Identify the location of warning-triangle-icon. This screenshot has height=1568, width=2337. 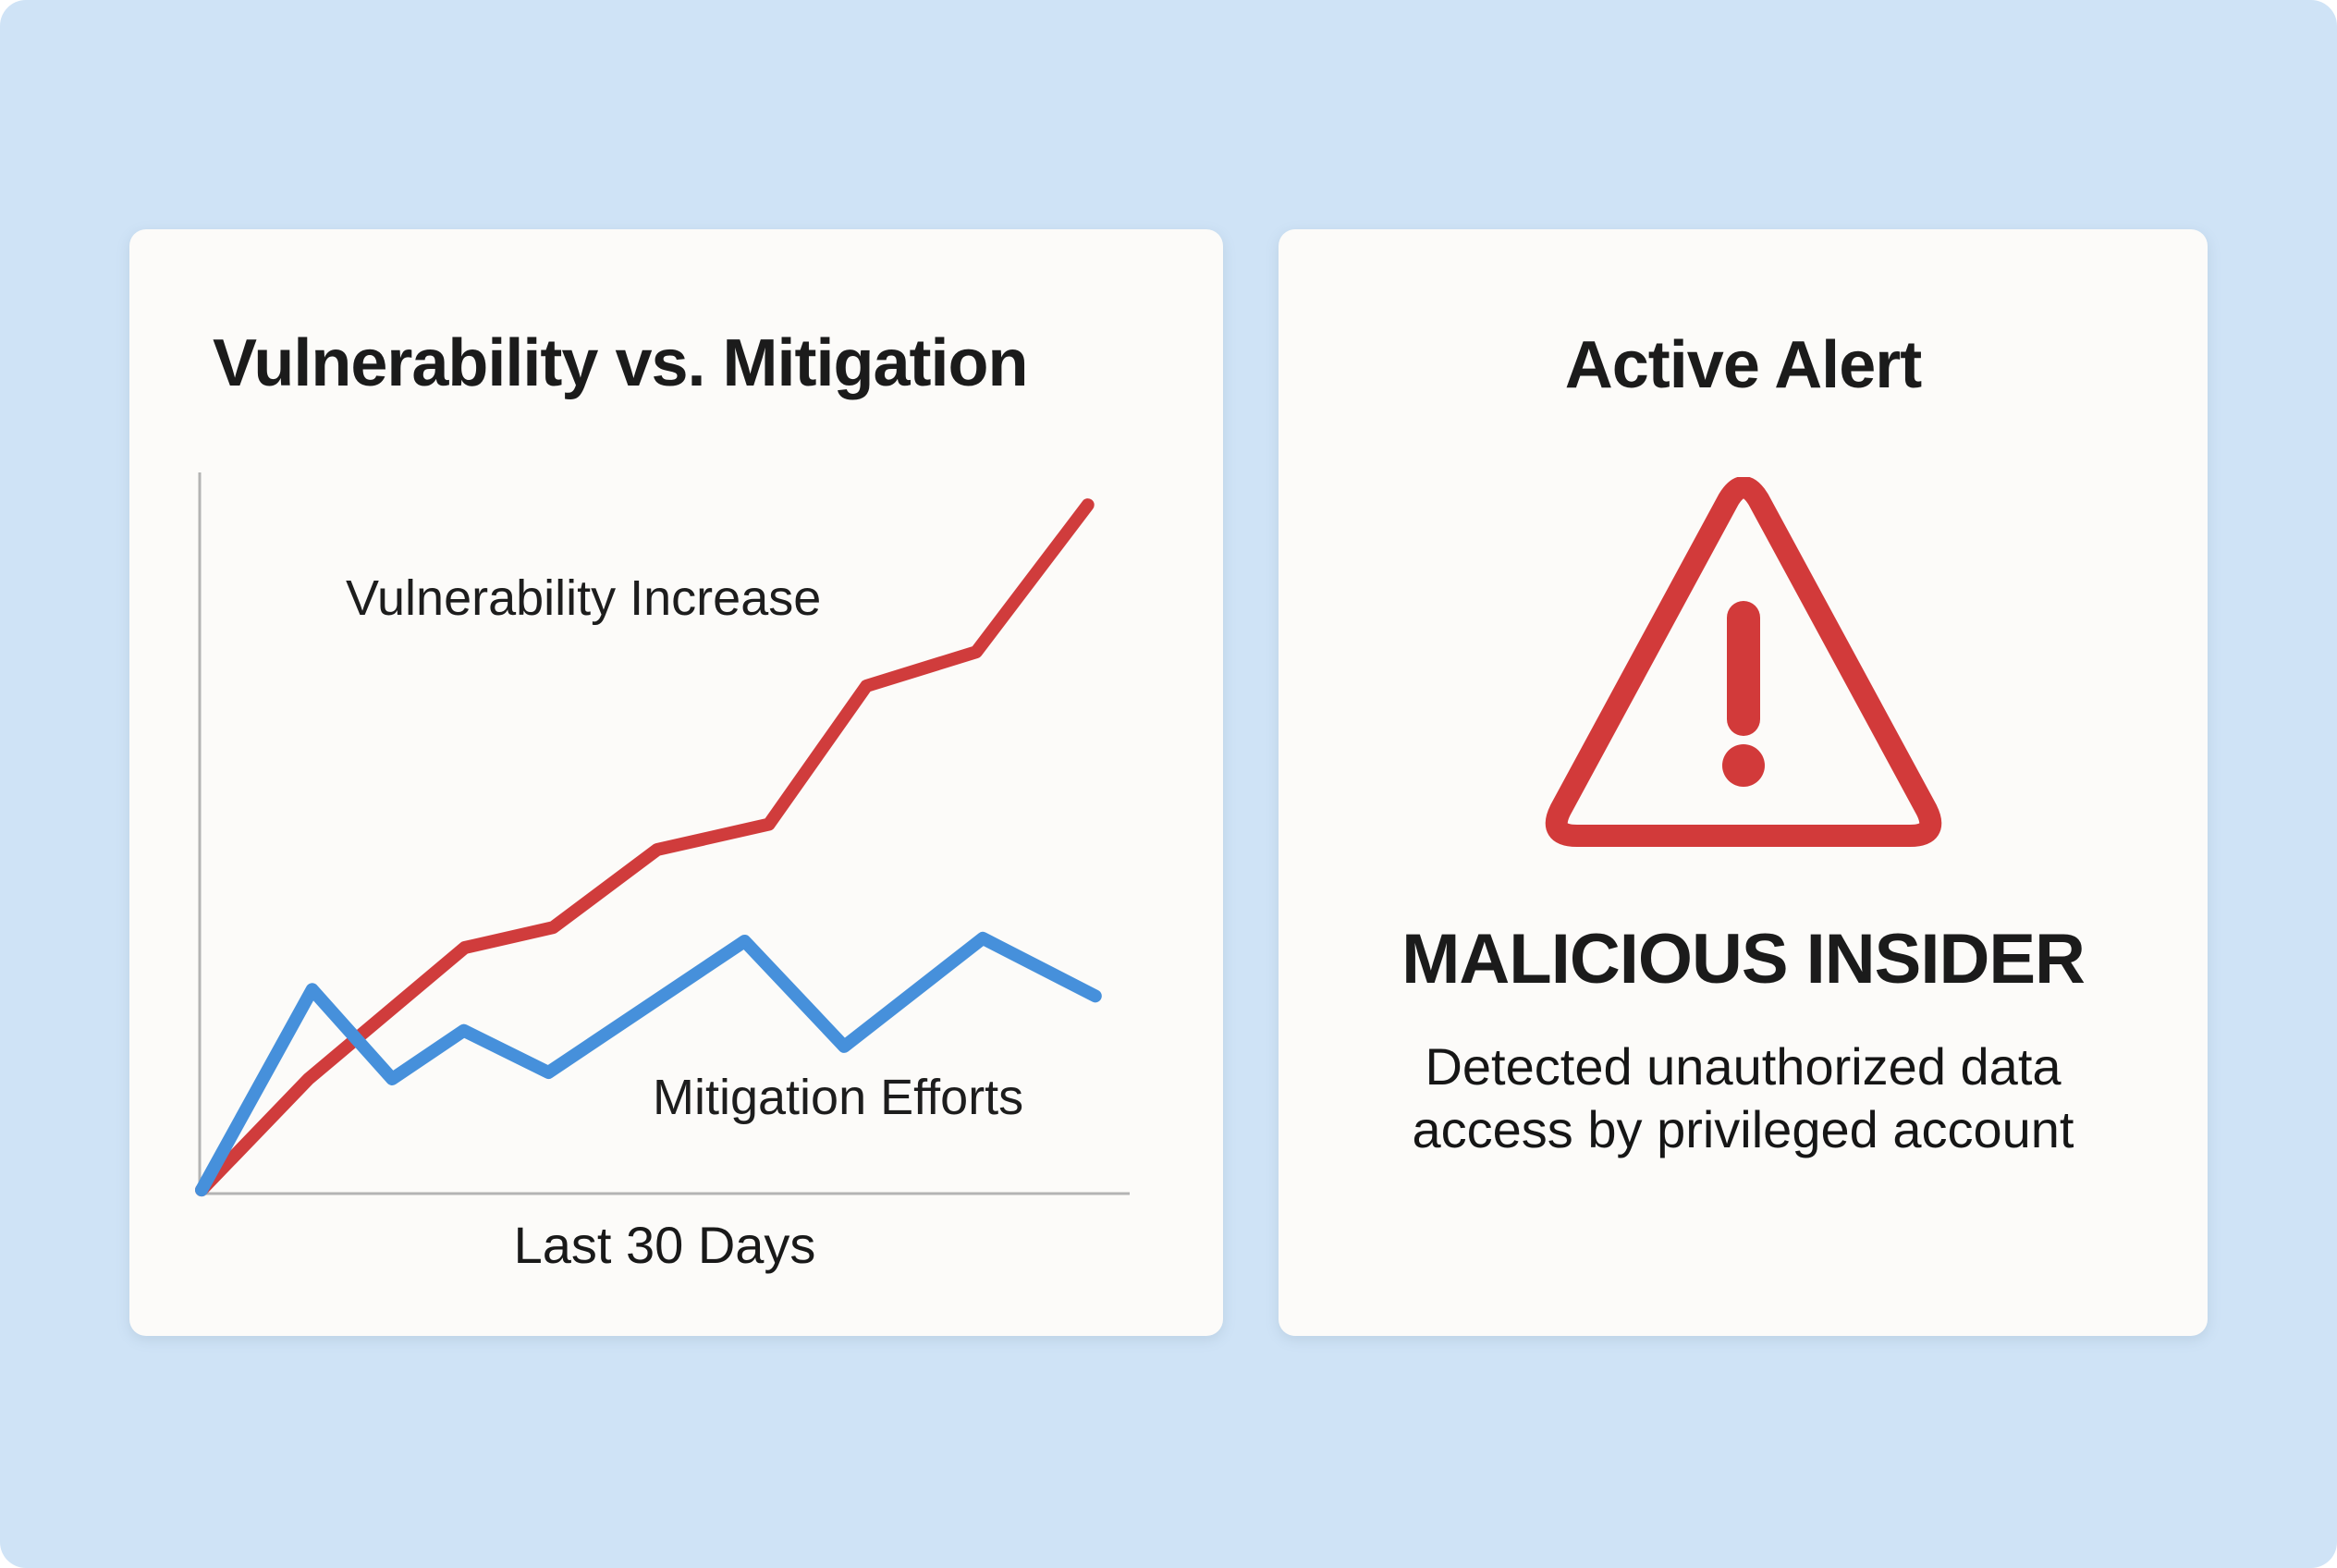
(1743, 662).